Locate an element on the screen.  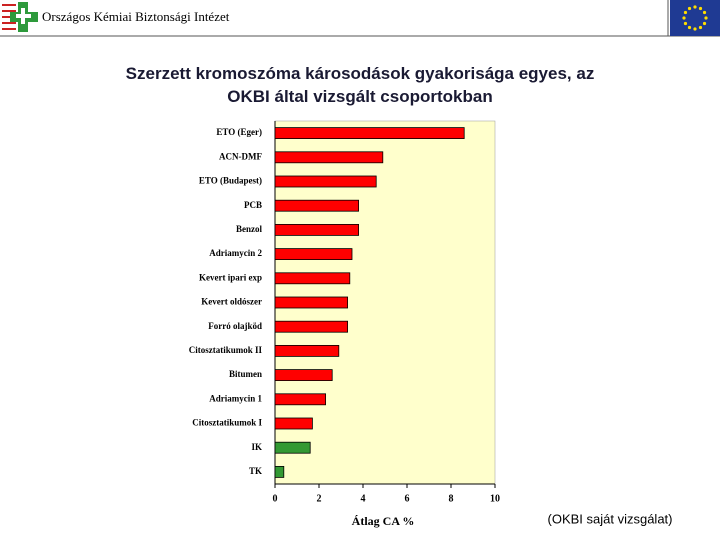
y-tick-label: Forró olajköd is located at coordinates (235, 326).